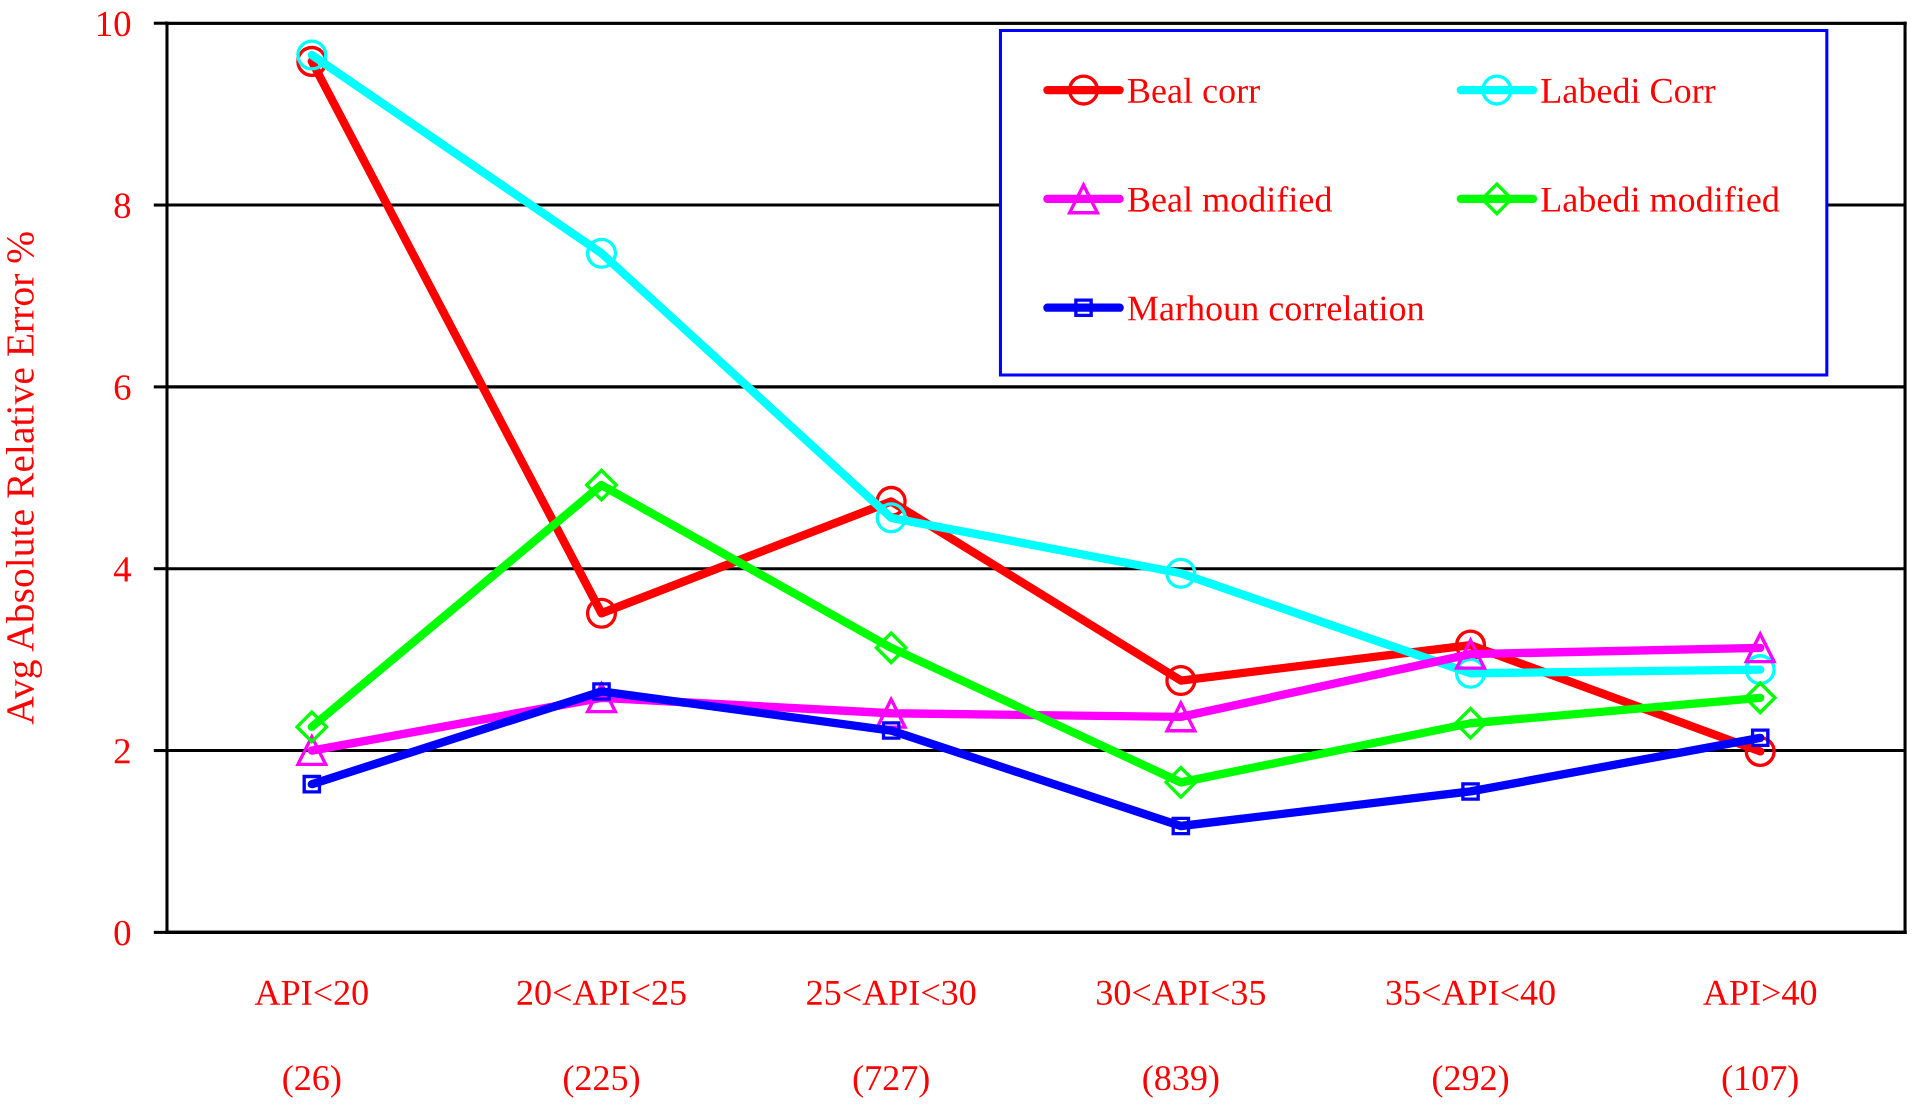 Image resolution: width=1915 pixels, height=1106 pixels. Describe the element at coordinates (1470, 1039) in the screenshot. I see `category-label: 35<API<40 (292)` at that location.